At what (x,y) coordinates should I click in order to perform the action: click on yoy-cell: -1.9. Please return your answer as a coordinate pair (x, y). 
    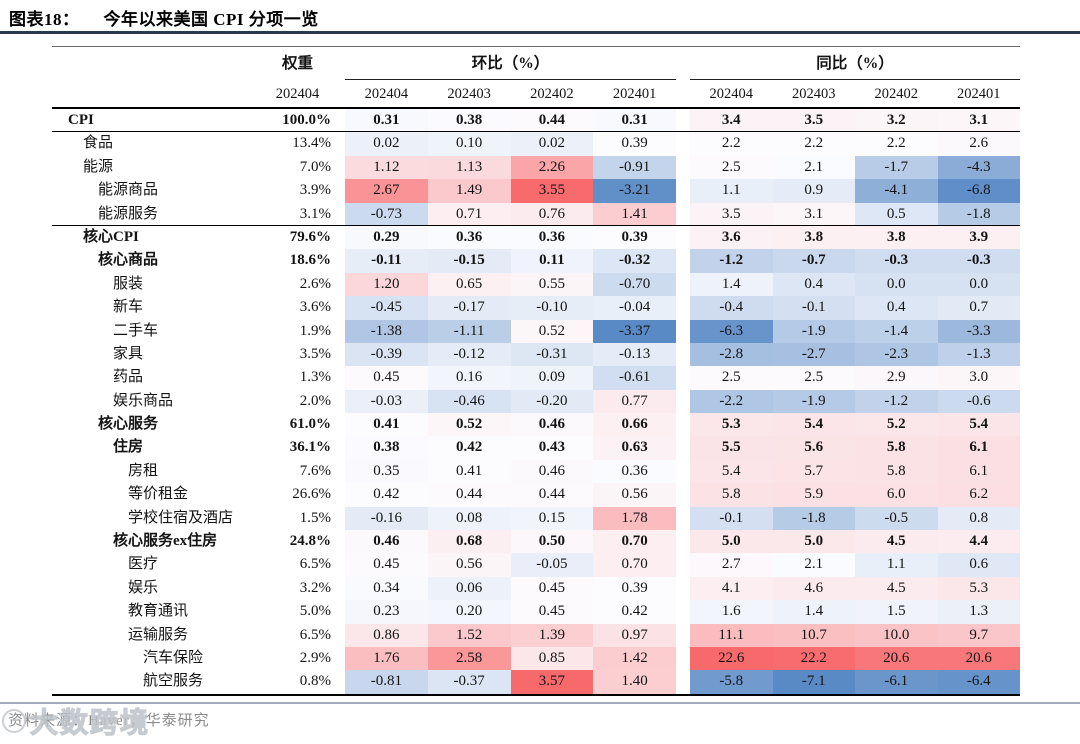
    Looking at the image, I should click on (813, 401).